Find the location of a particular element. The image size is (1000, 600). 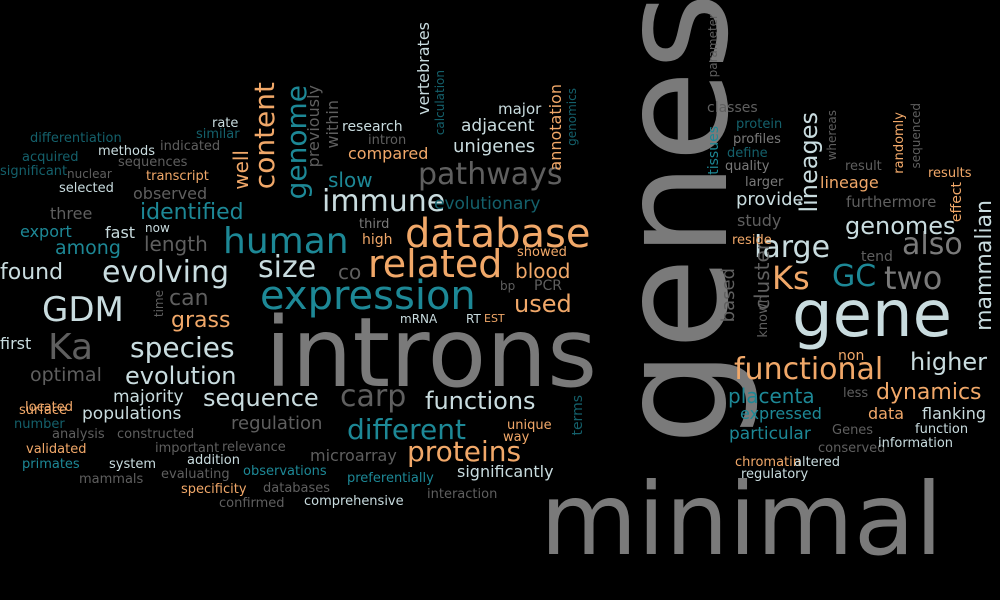

word-furthermore: furthermore is located at coordinates (891, 202).